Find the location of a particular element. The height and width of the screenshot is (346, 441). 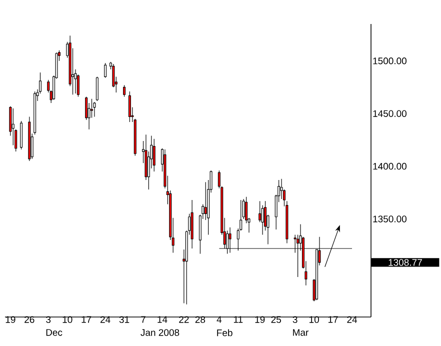

x-tick-label: 22 is located at coordinates (184, 319).